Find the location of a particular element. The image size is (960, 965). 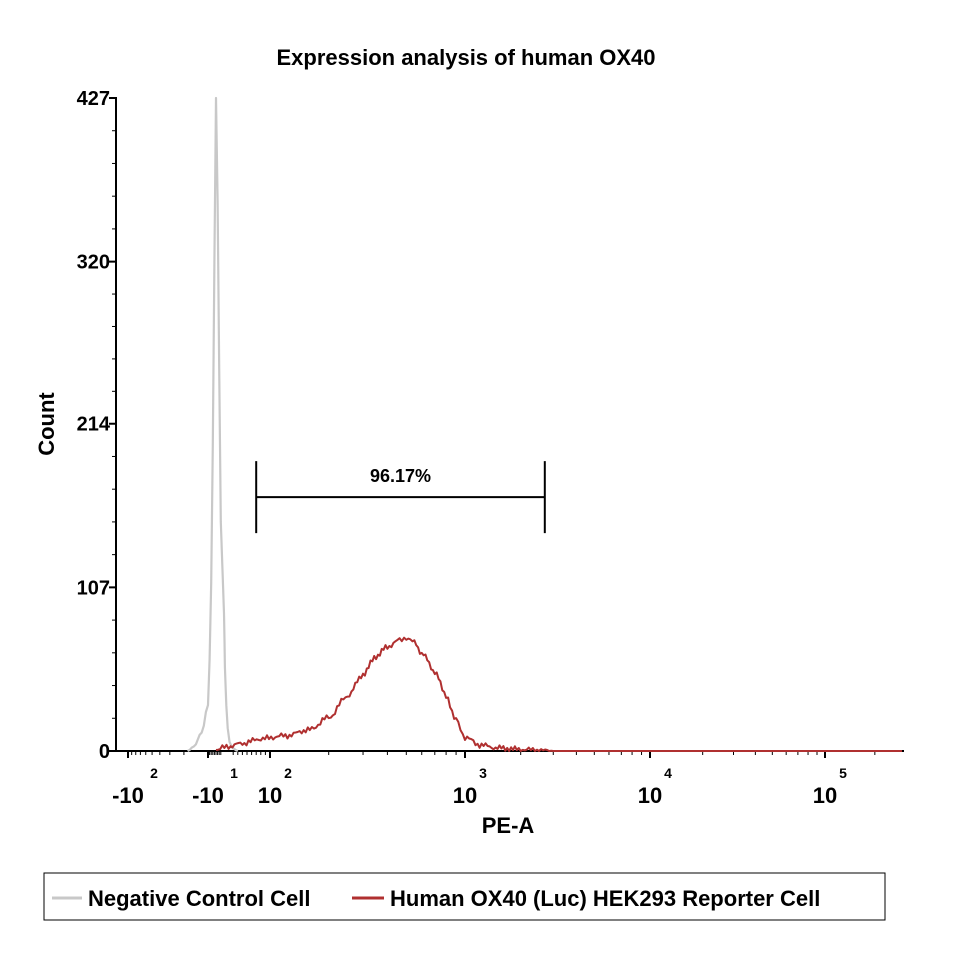

gate-percentage-label: 96.17% is located at coordinates (400, 476).